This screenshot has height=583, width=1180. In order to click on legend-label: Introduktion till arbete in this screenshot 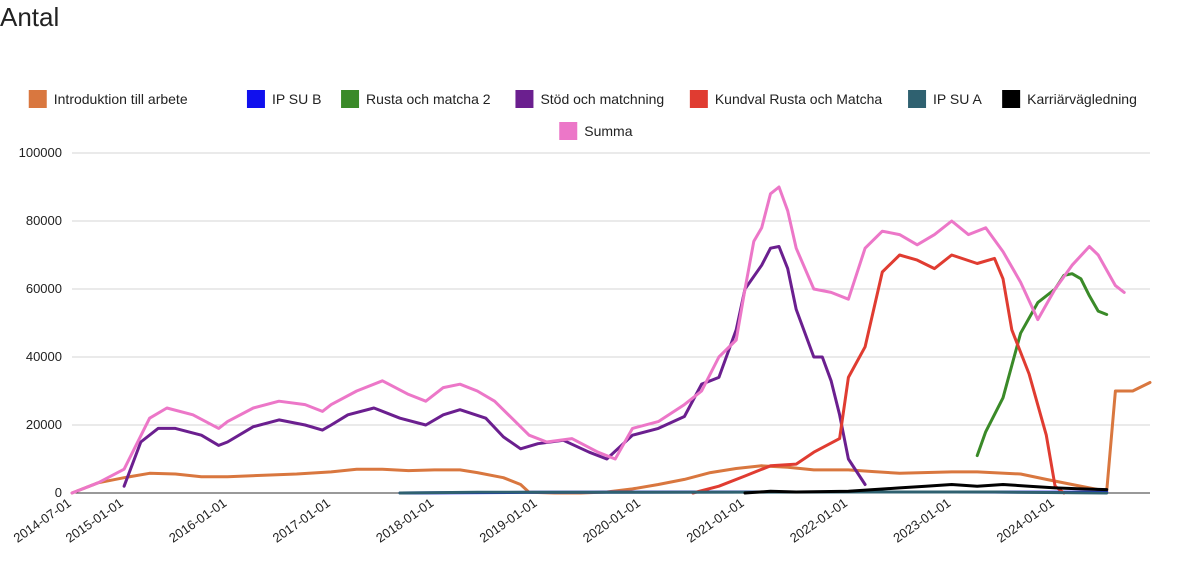, I will do `click(121, 99)`.